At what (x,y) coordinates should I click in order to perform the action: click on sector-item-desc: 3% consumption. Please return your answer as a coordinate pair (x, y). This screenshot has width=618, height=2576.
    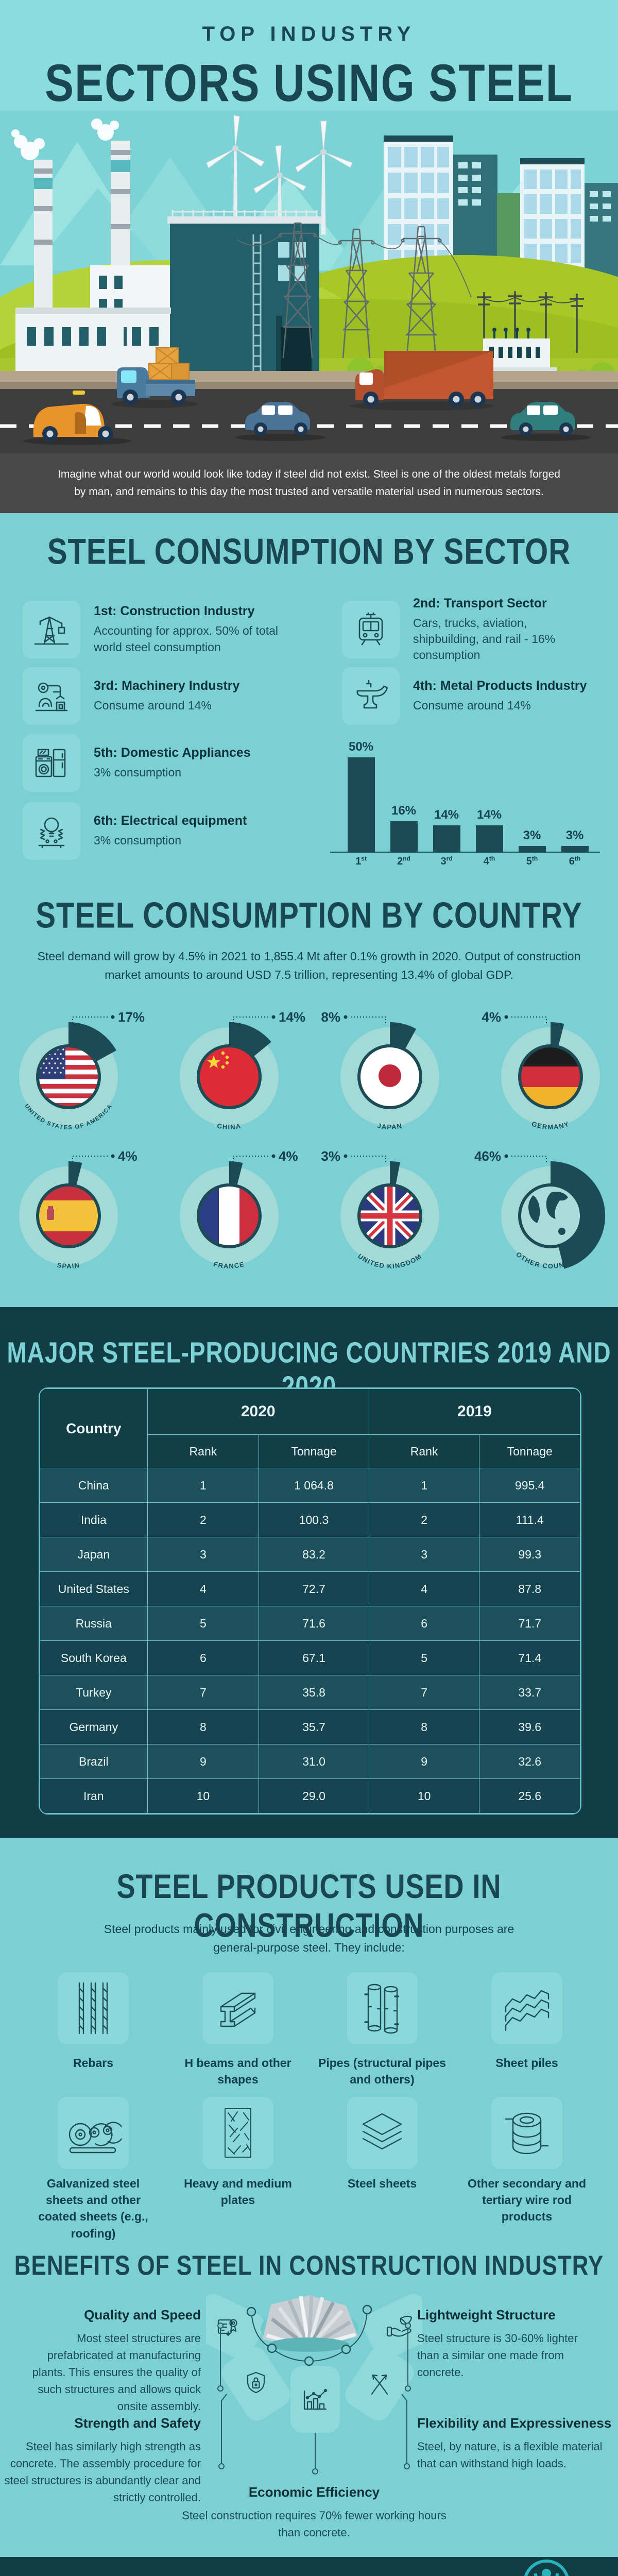
    Looking at the image, I should click on (138, 840).